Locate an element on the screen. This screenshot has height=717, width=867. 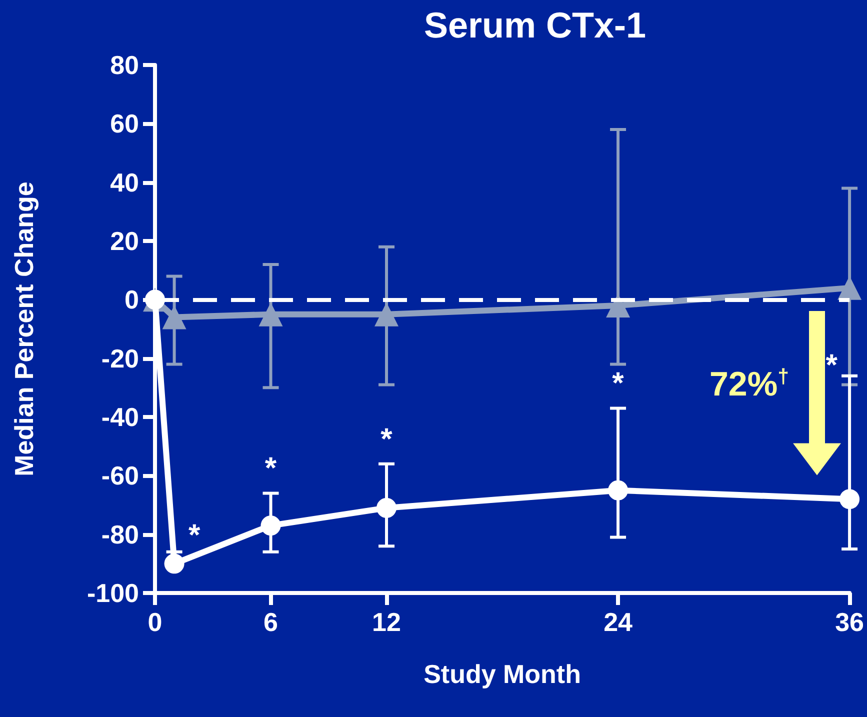
y-axis-title: Median Percent Change is located at coordinates (24, 329).